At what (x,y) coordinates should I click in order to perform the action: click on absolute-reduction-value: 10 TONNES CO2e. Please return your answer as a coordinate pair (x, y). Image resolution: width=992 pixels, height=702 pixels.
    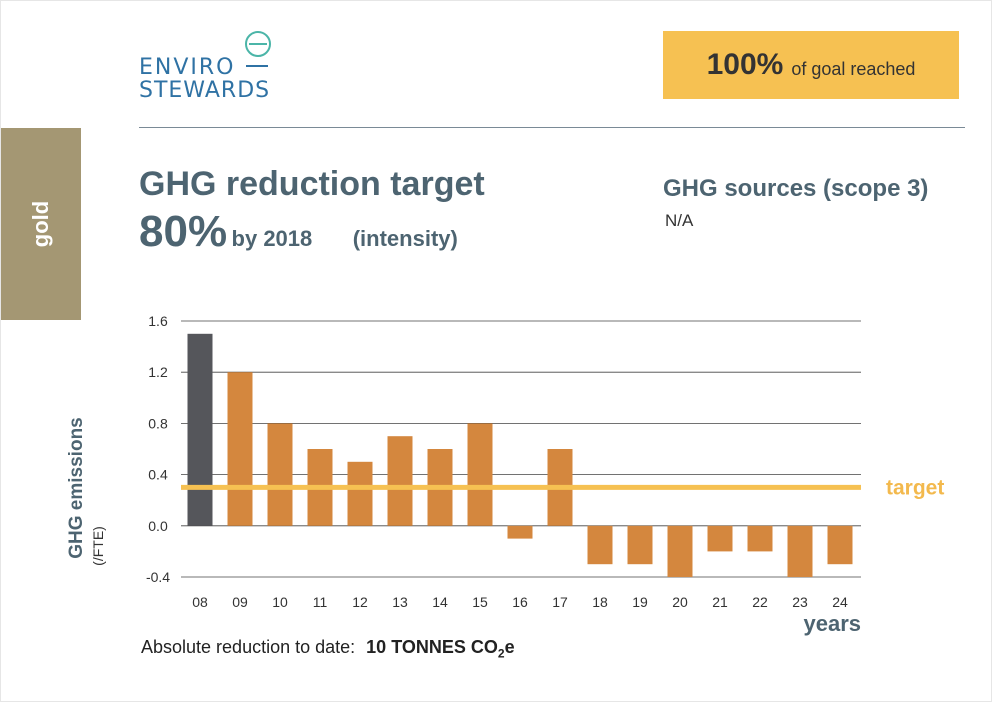
    Looking at the image, I should click on (440, 649).